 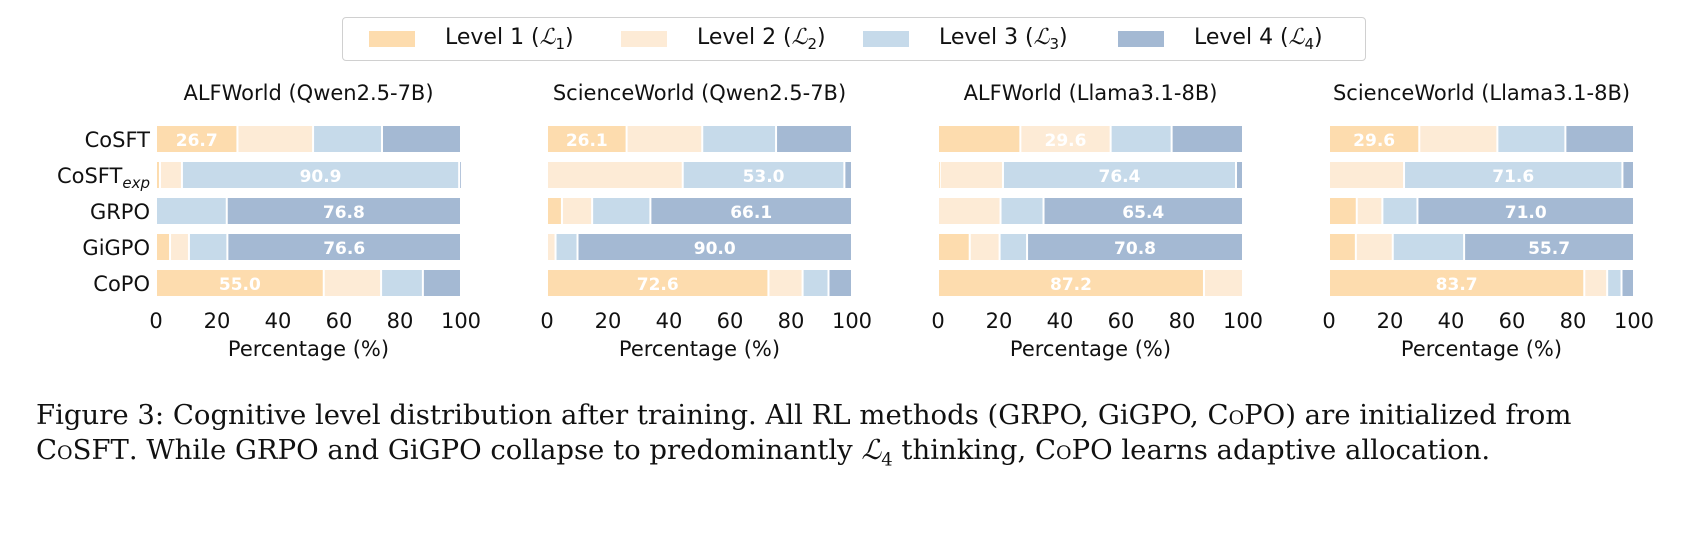 I want to click on data-label: 55.7, so click(x=1549, y=249).